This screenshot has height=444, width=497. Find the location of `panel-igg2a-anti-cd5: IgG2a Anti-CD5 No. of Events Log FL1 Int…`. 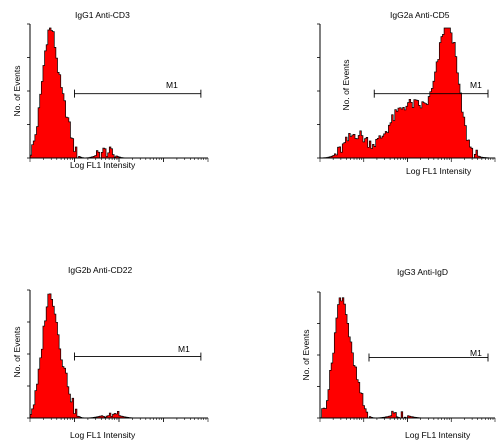

panel-igg2a-anti-cd5: IgG2a Anti-CD5 No. of Events Log FL1 Int… is located at coordinates (406, 93).